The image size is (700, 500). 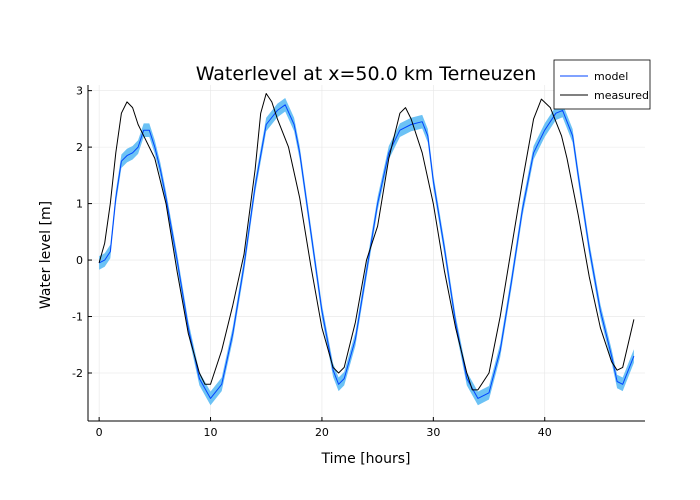 I want to click on y-axis-label: Water level [m], so click(x=46, y=255).